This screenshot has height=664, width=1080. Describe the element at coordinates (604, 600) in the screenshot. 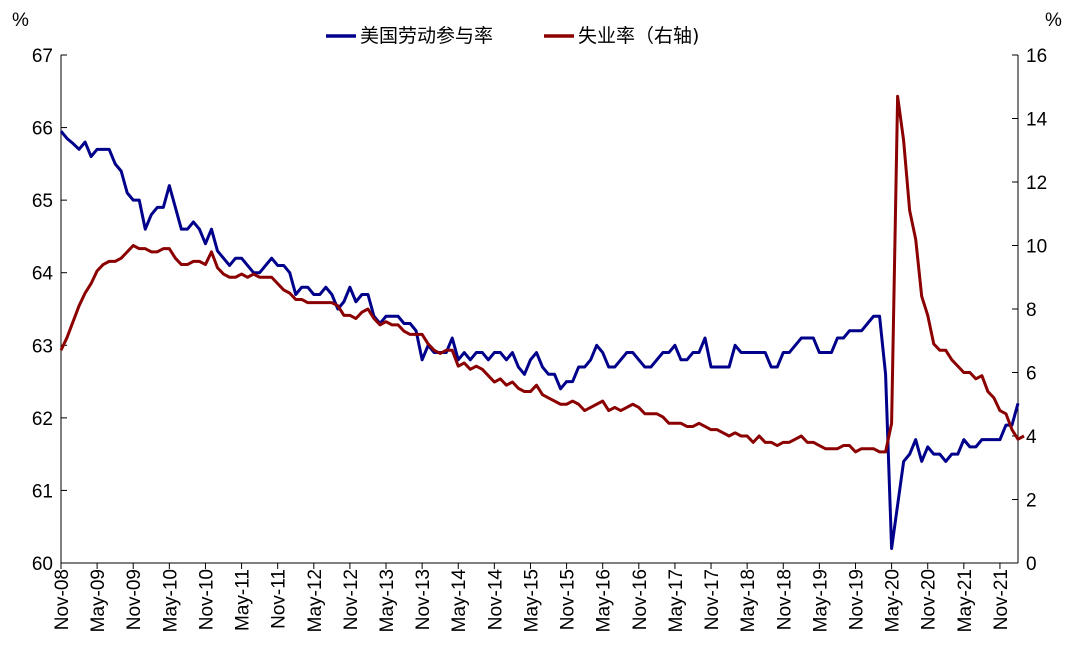

I see `x-tick-label: May-16` at that location.